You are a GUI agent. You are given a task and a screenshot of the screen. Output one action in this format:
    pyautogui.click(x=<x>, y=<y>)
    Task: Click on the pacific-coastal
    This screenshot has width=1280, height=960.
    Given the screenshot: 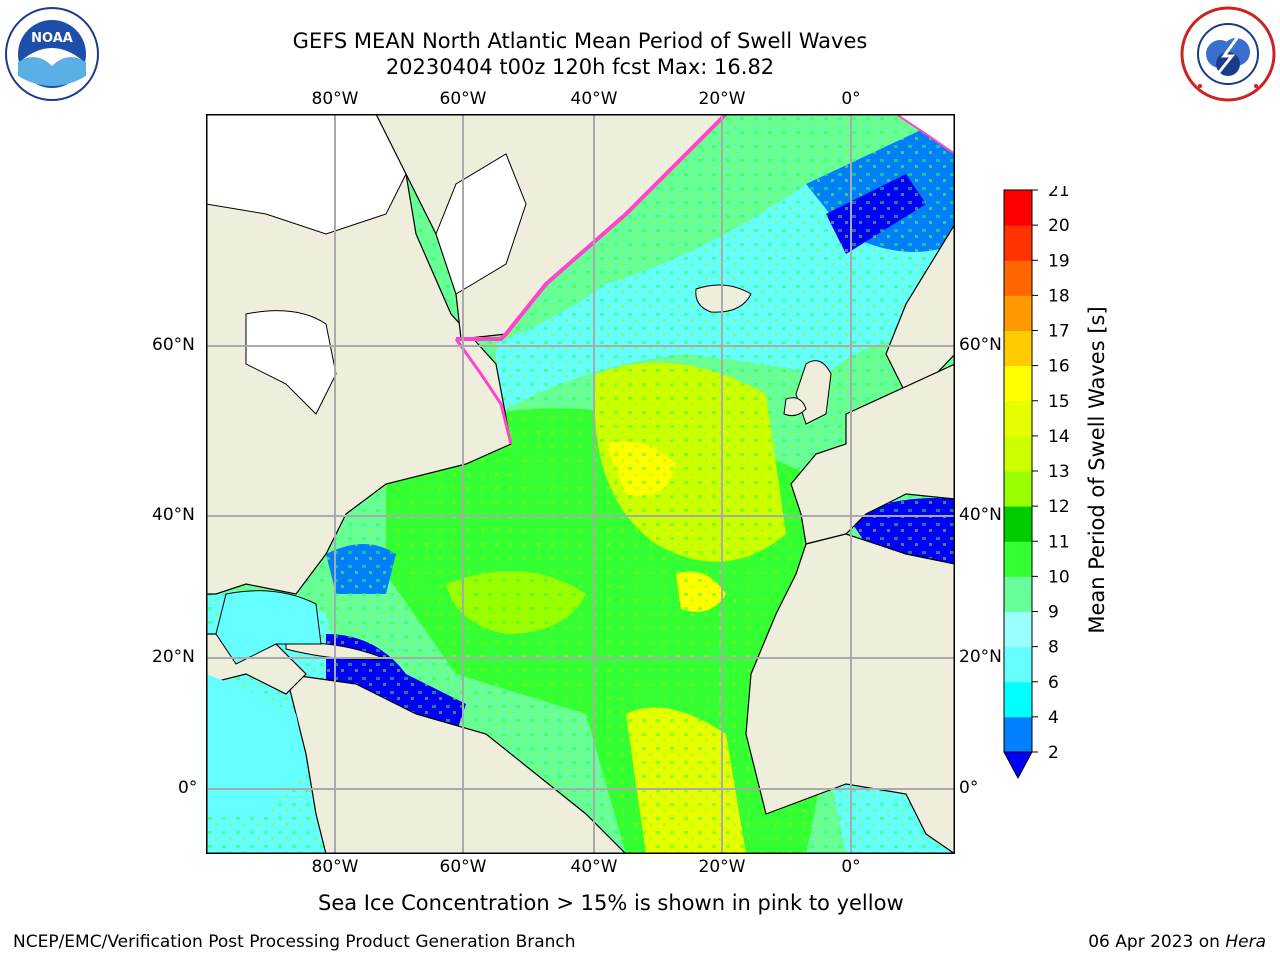 What is the action you would take?
    pyautogui.click(x=256, y=744)
    